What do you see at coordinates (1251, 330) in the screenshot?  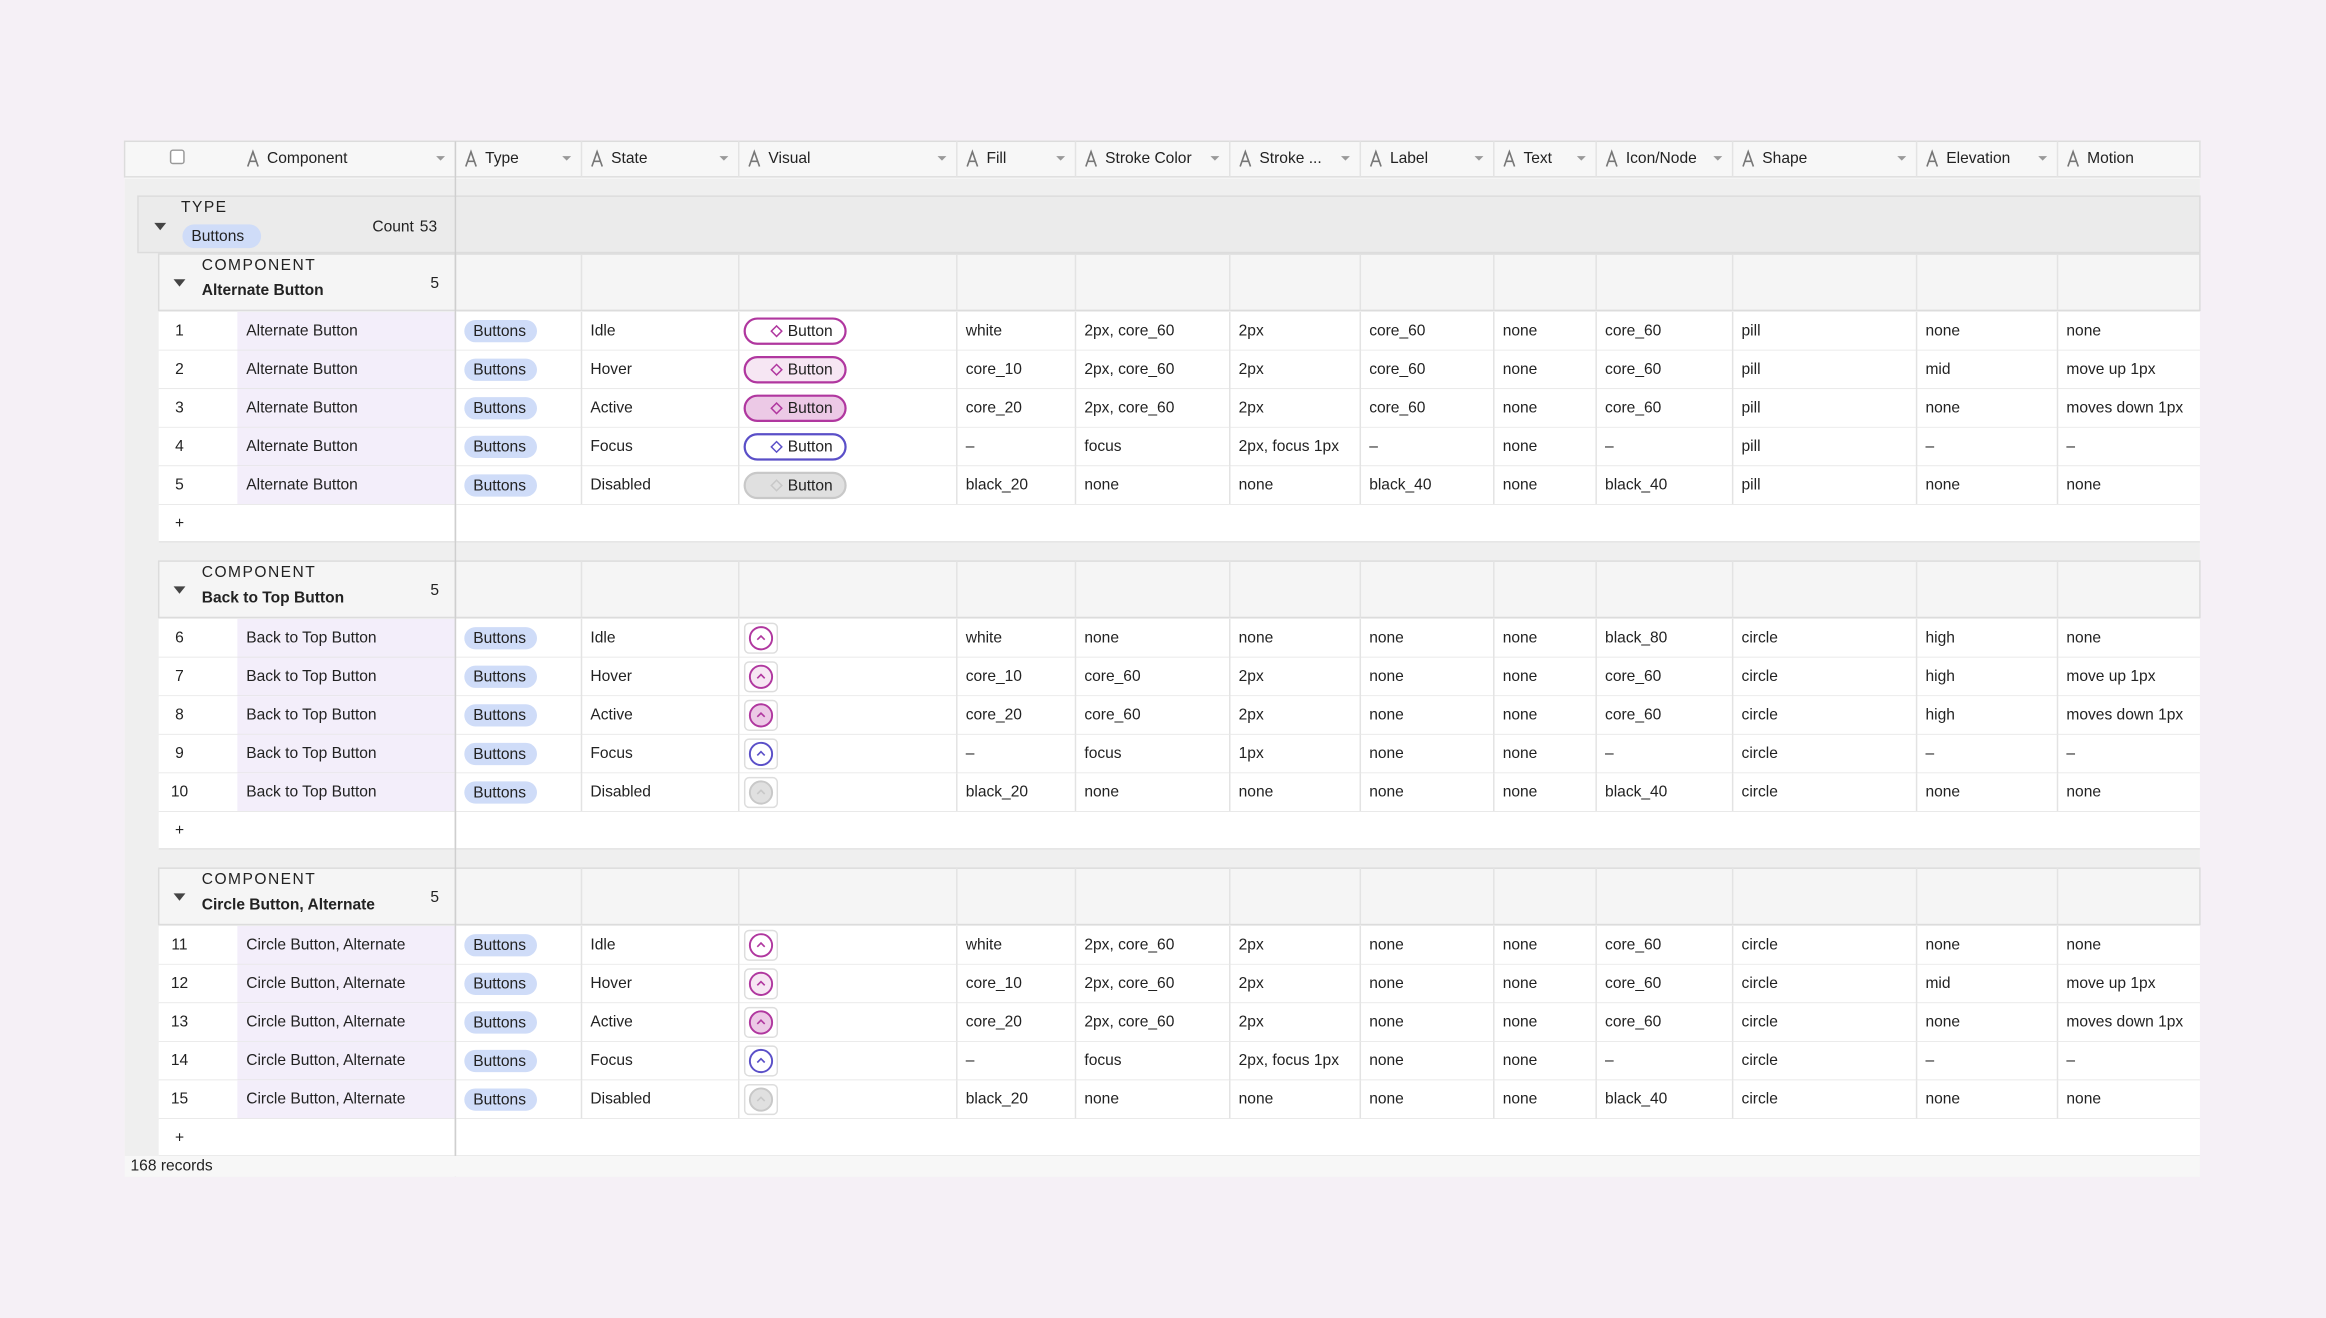 I see `cell-text: 2px` at bounding box center [1251, 330].